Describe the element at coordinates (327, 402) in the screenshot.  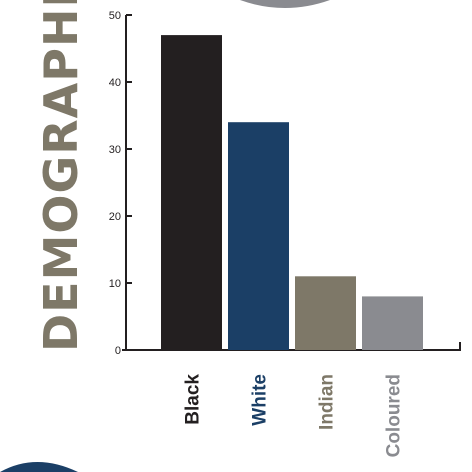
I see `category-label-indian: Indian` at that location.